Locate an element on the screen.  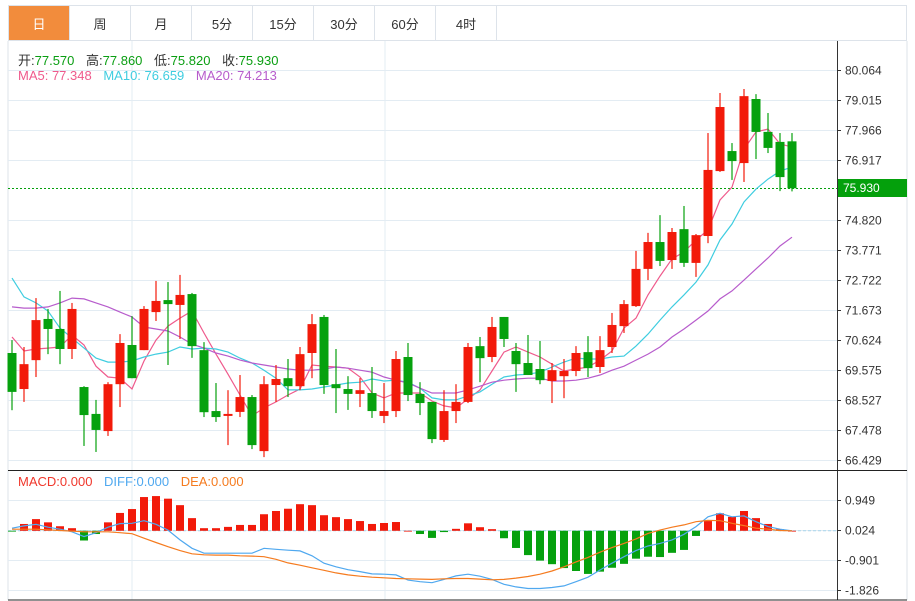
price-tick-label: 73.771 is located at coordinates (863, 251).